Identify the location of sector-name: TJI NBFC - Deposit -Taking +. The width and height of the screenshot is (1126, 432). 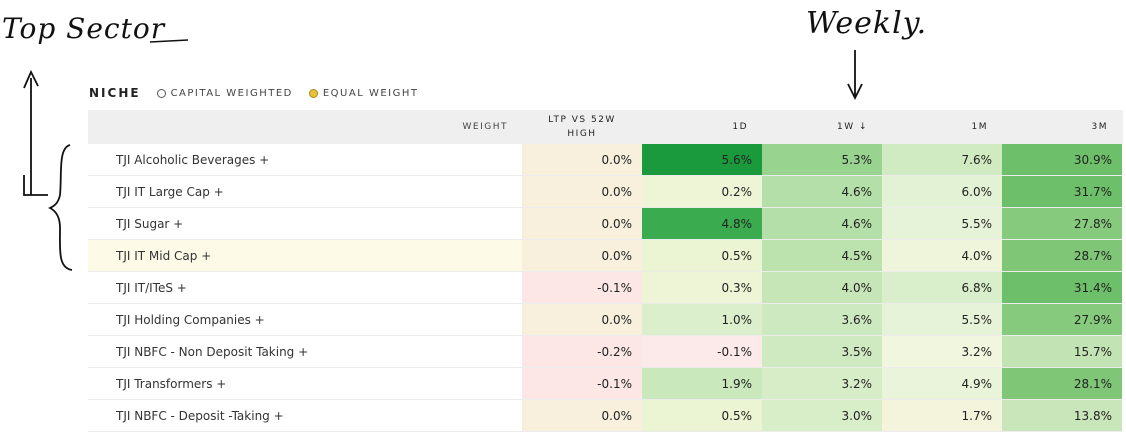
(200, 415).